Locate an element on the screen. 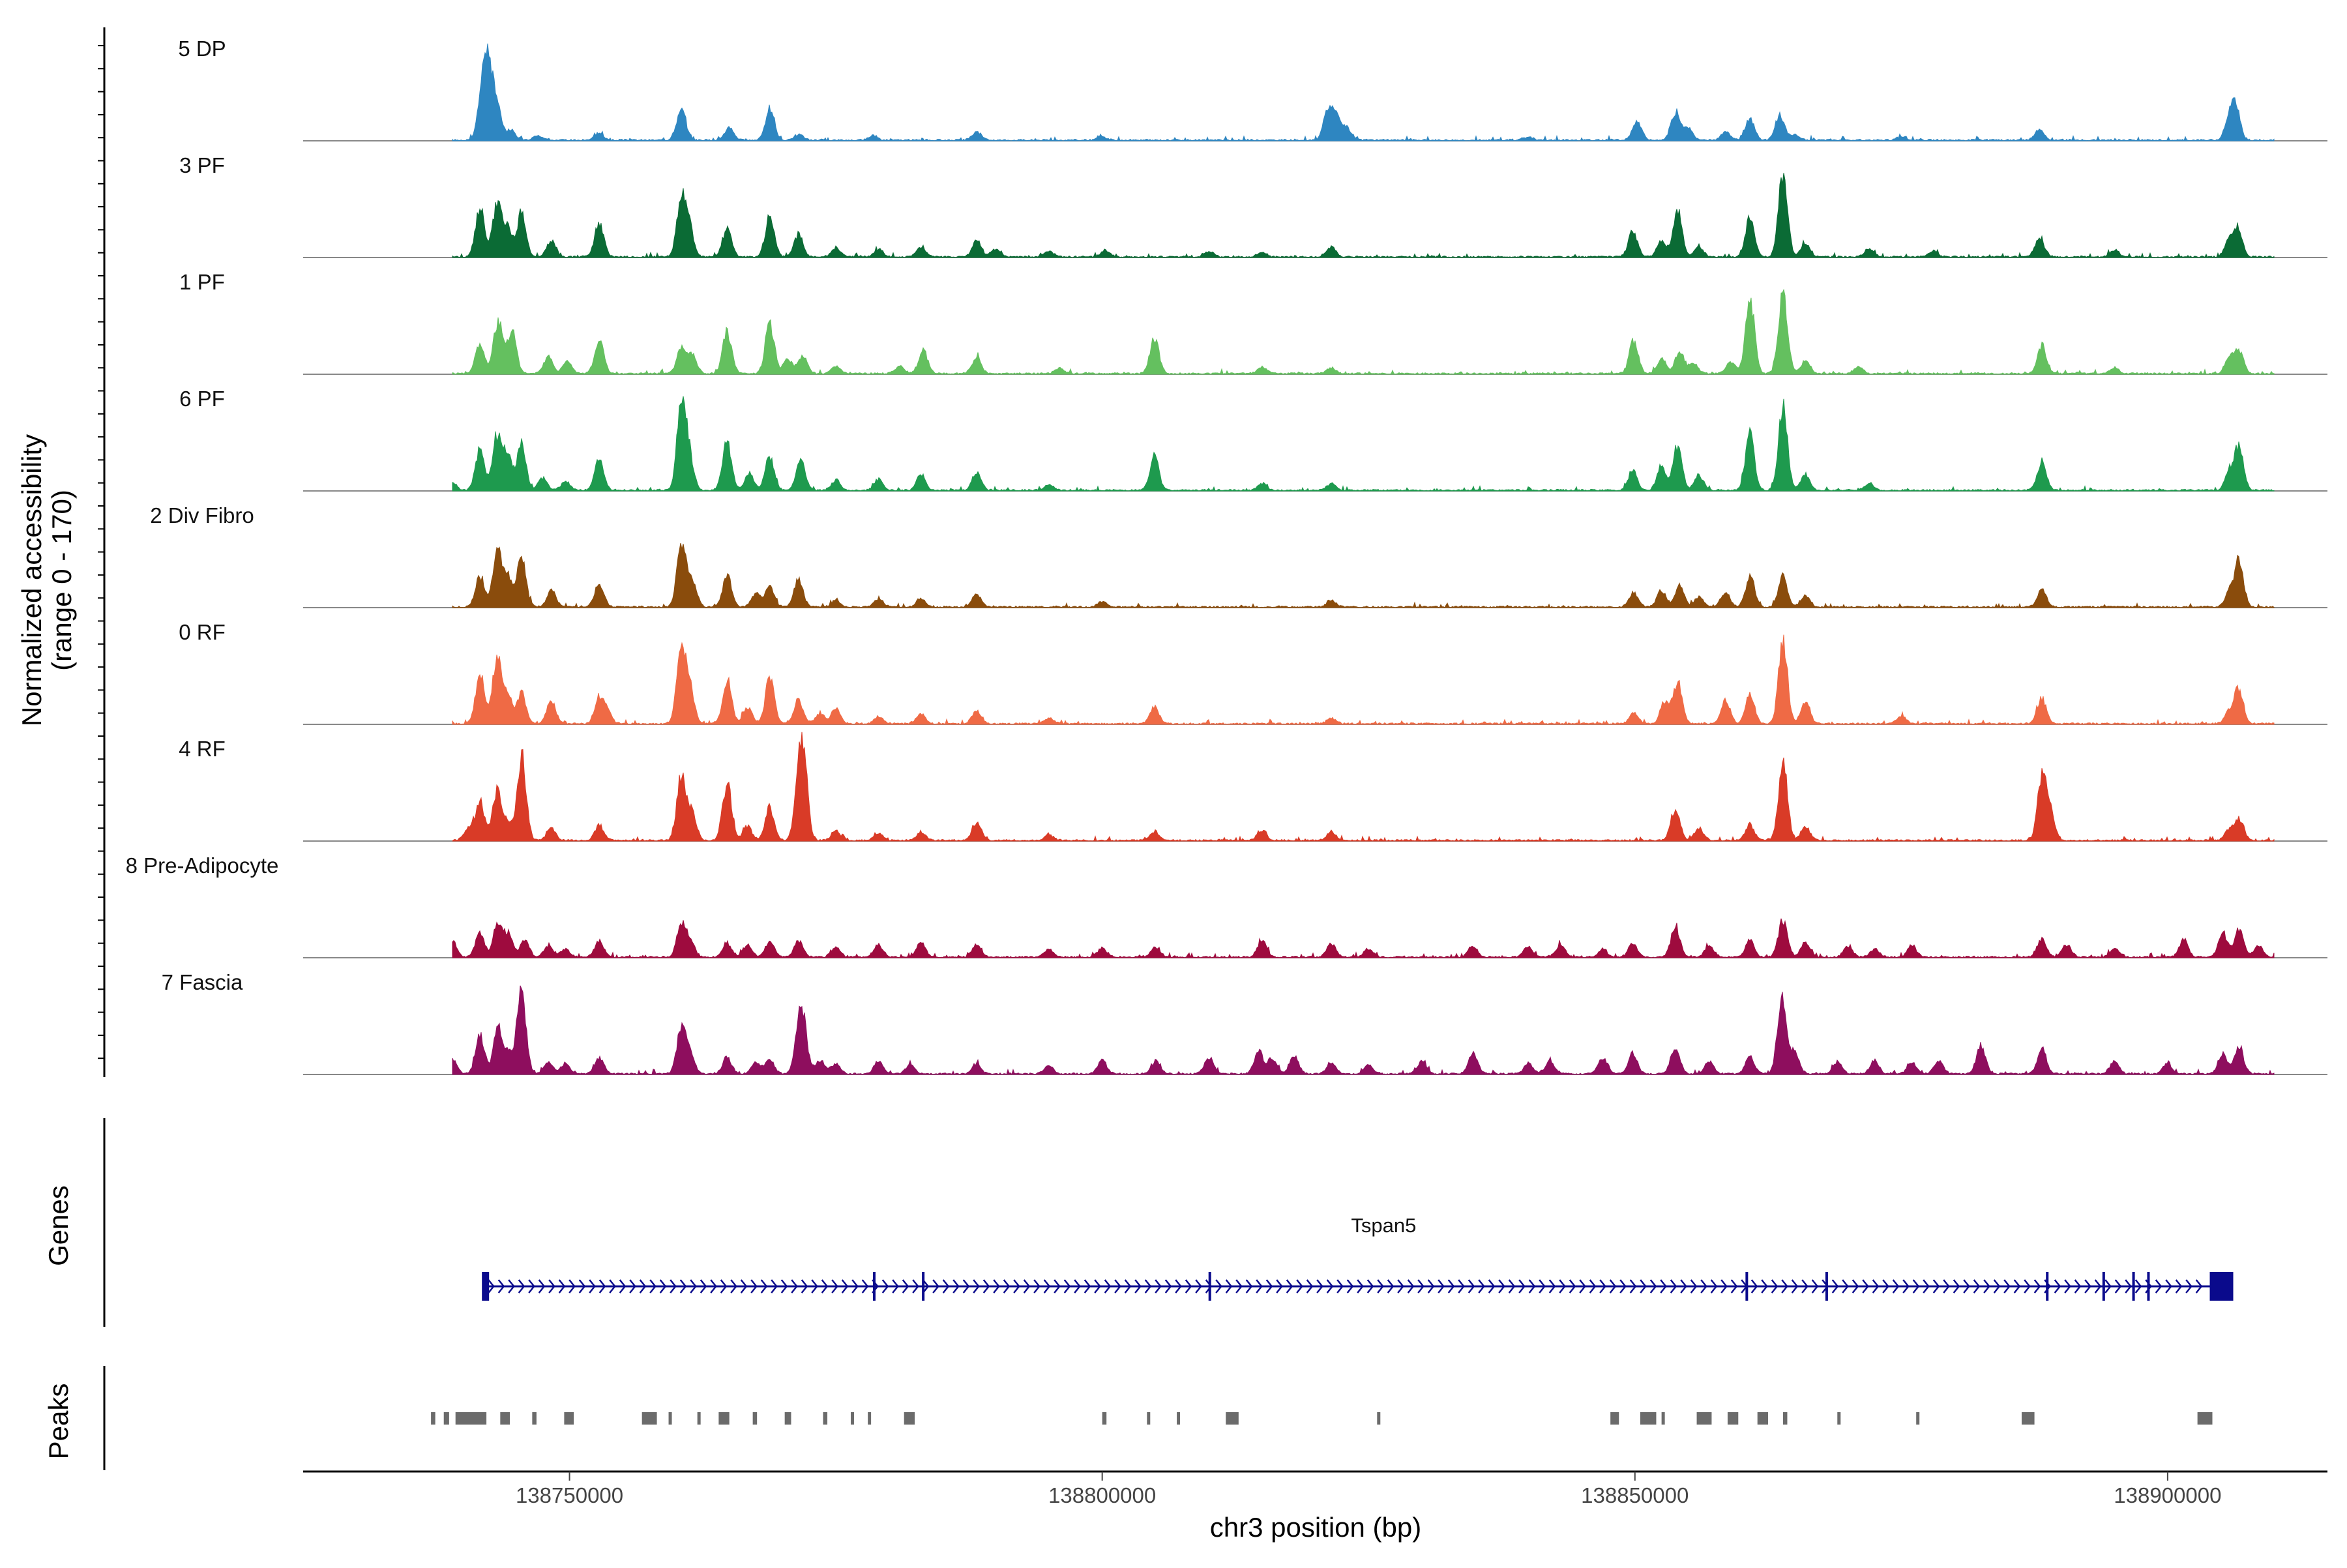  x-axis: 138750000 138800000 138850000 138900000 is located at coordinates (1315, 1489).